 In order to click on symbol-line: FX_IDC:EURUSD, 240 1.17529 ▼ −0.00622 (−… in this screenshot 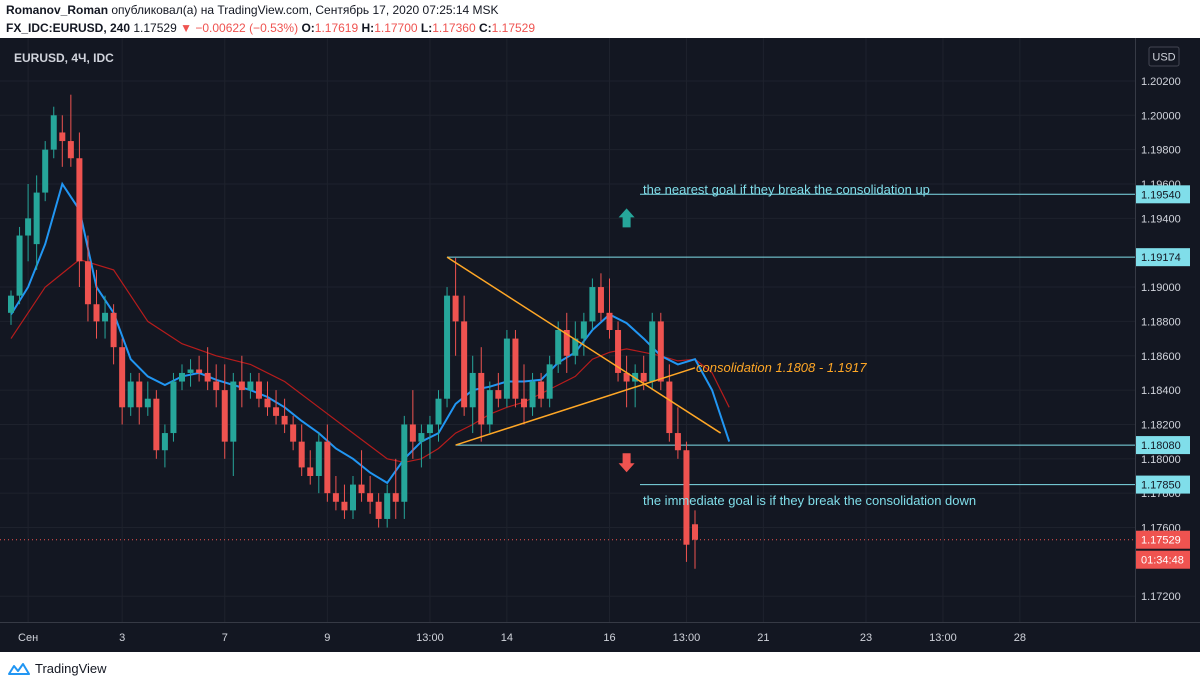, I will do `click(270, 28)`.